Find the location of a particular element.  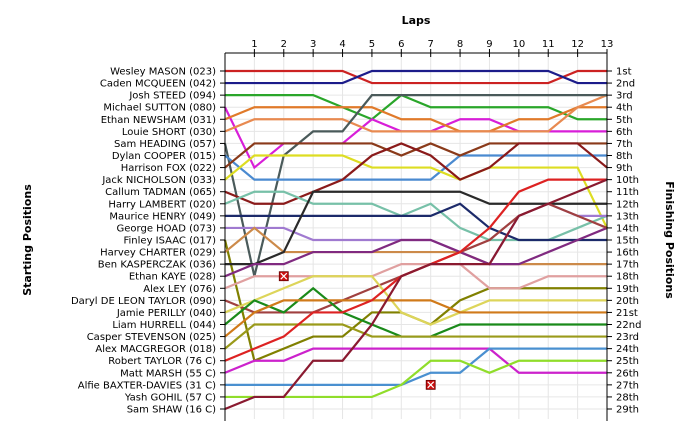

x-tick-label: 1 is located at coordinates (254, 44).